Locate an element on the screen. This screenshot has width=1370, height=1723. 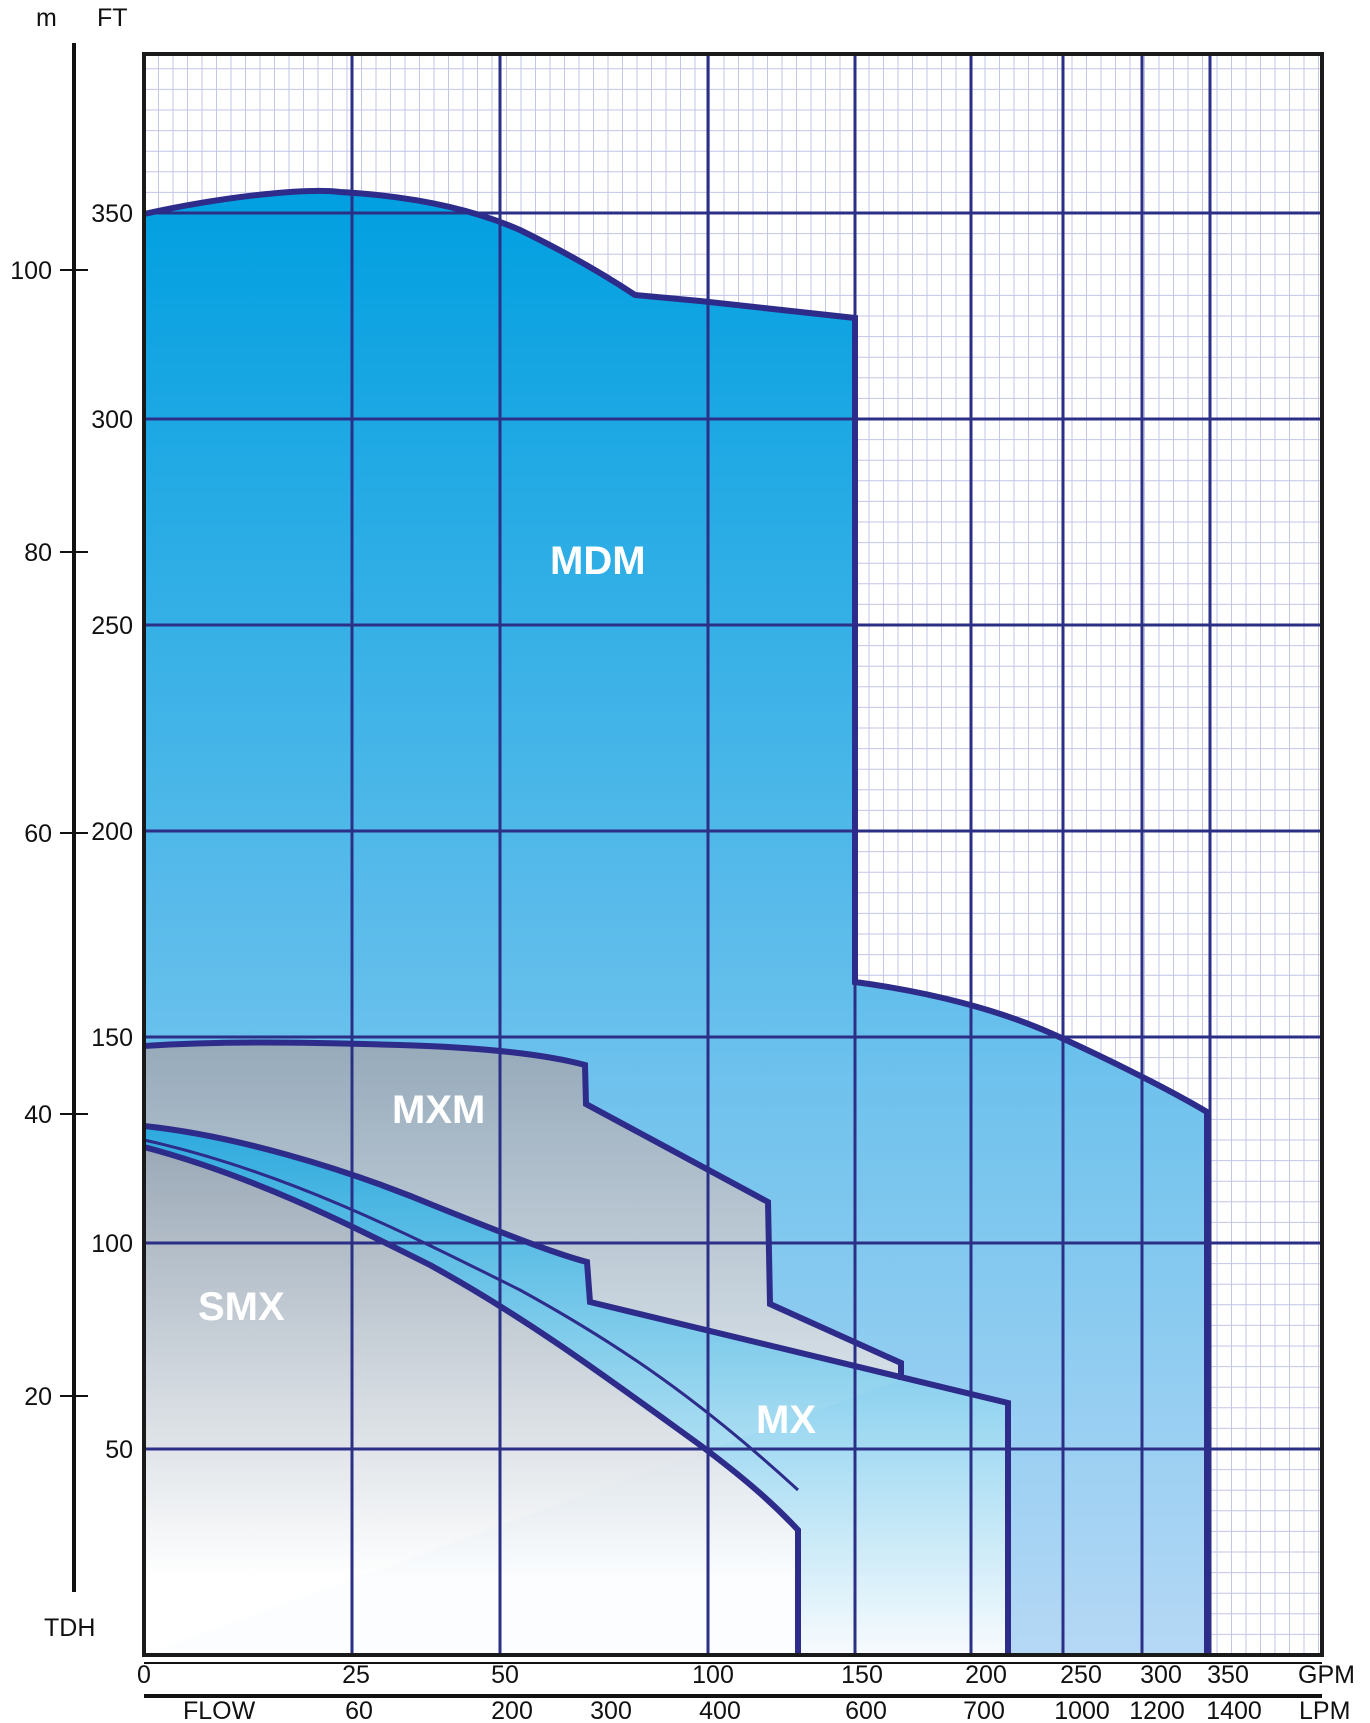
gpm-tick-label-200: 200 is located at coordinates (986, 1675).